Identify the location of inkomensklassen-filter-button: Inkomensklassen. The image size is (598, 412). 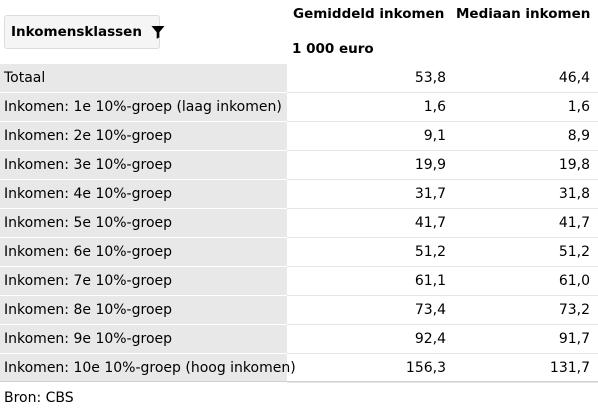
(84, 32).